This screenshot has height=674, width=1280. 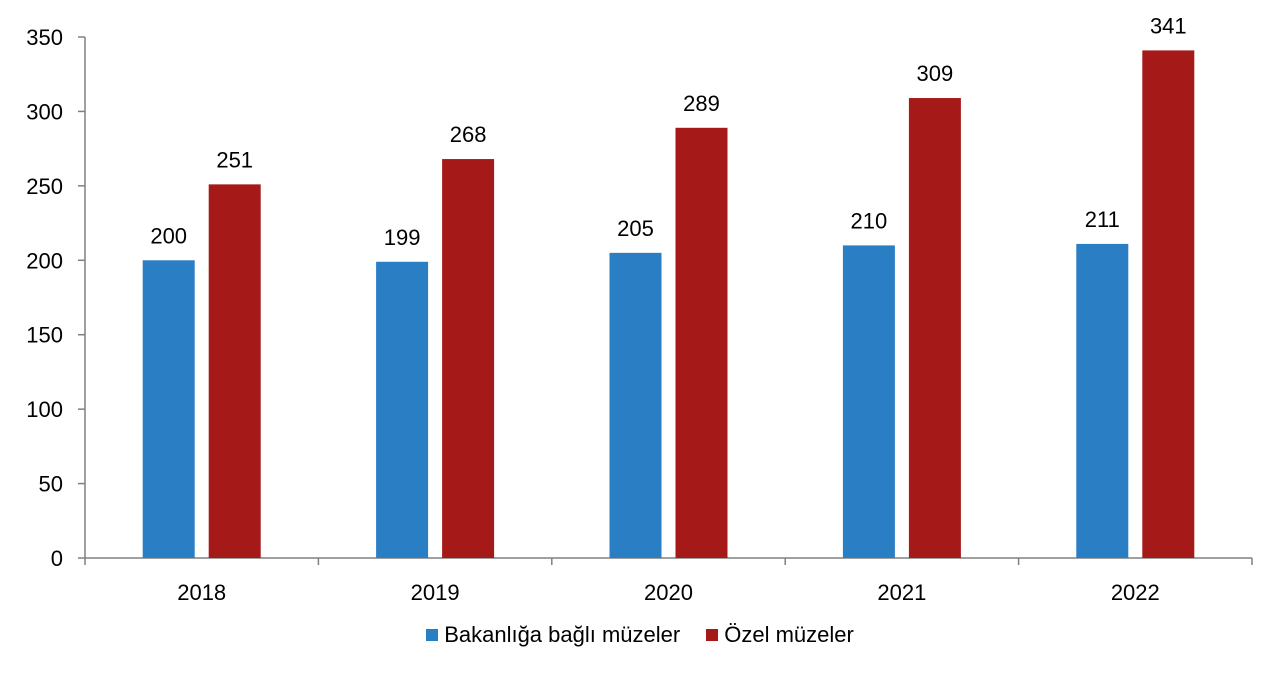 I want to click on data-label: 251, so click(x=234, y=159).